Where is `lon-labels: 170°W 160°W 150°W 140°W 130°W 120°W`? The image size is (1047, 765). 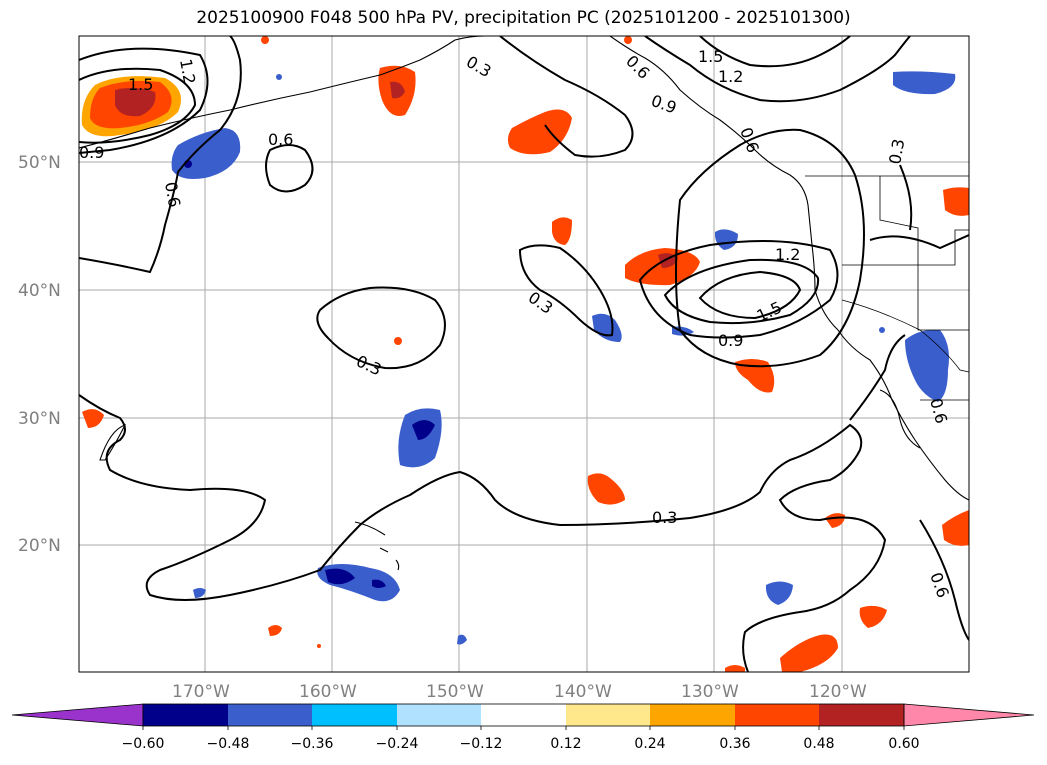
lon-labels: 170°W 160°W 150°W 140°W 130°W 120°W is located at coordinates (519, 692).